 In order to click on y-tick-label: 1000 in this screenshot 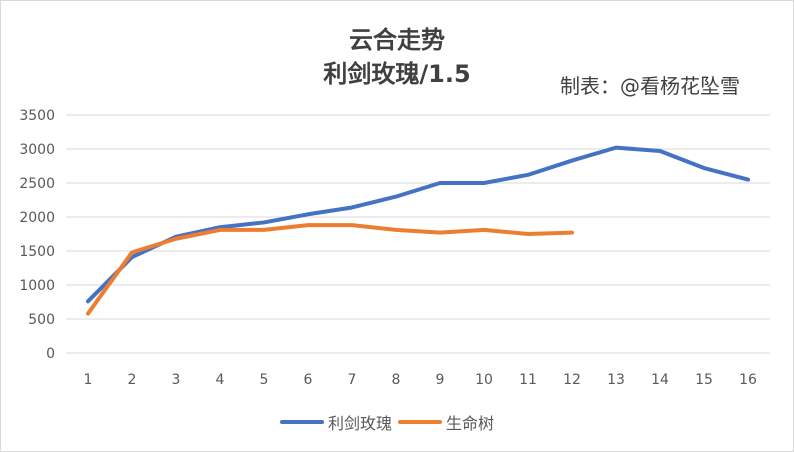, I will do `click(37, 286)`.